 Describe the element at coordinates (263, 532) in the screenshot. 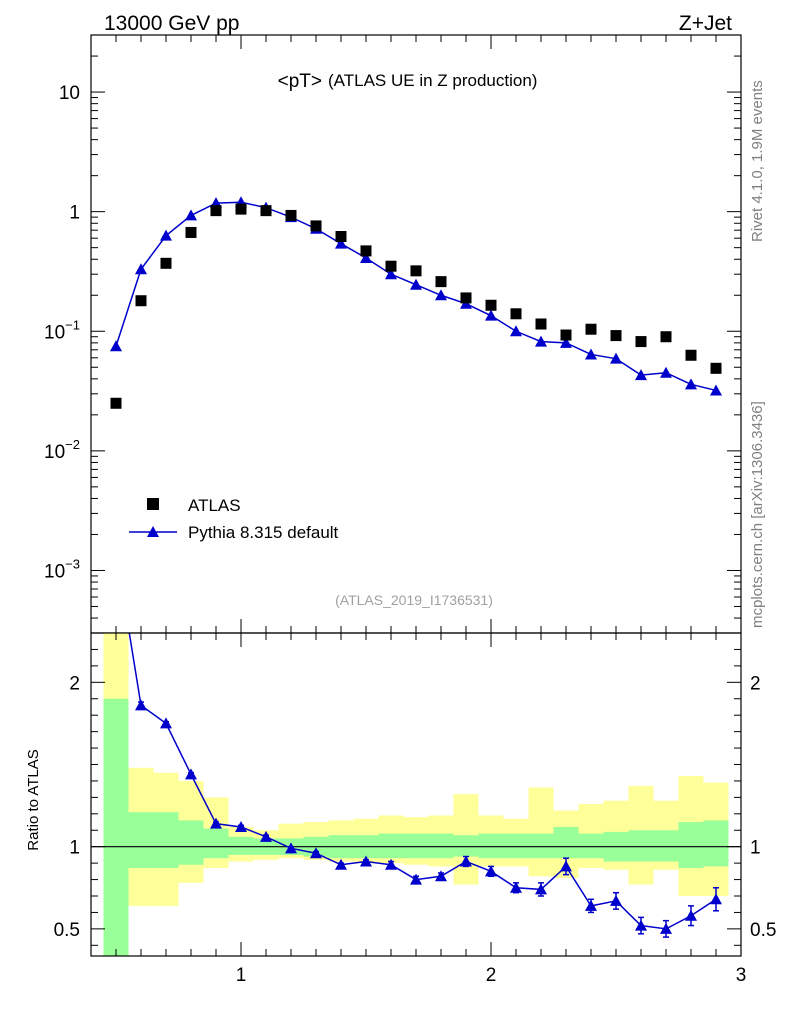

I see `legend-pythia-label: Pythia 8.315 default` at that location.